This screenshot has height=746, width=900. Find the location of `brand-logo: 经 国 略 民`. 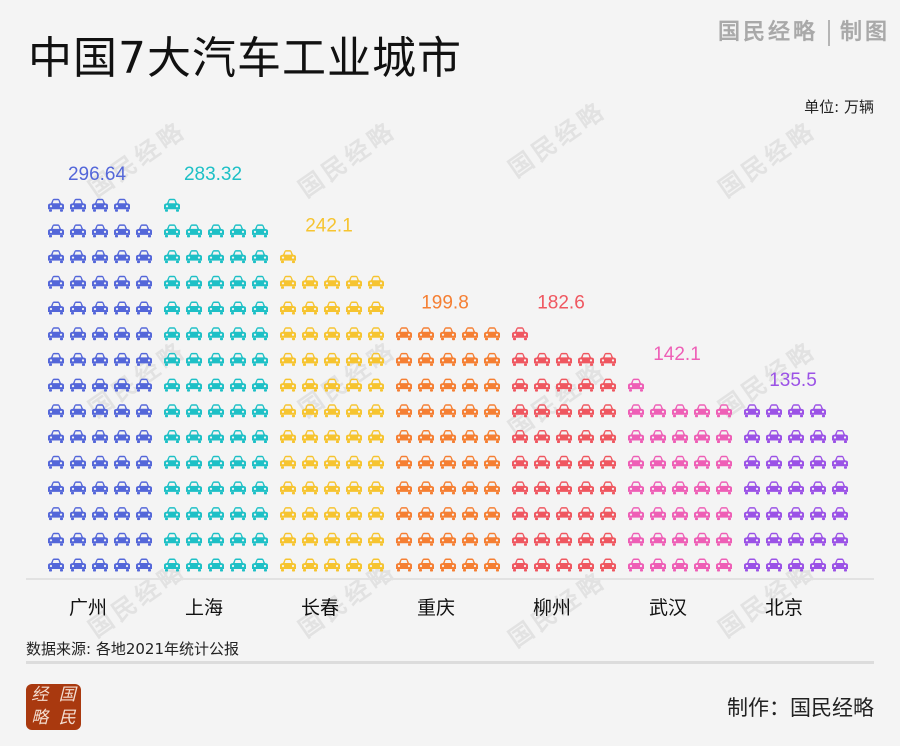

brand-logo: 经 国 略 民 is located at coordinates (53, 707).